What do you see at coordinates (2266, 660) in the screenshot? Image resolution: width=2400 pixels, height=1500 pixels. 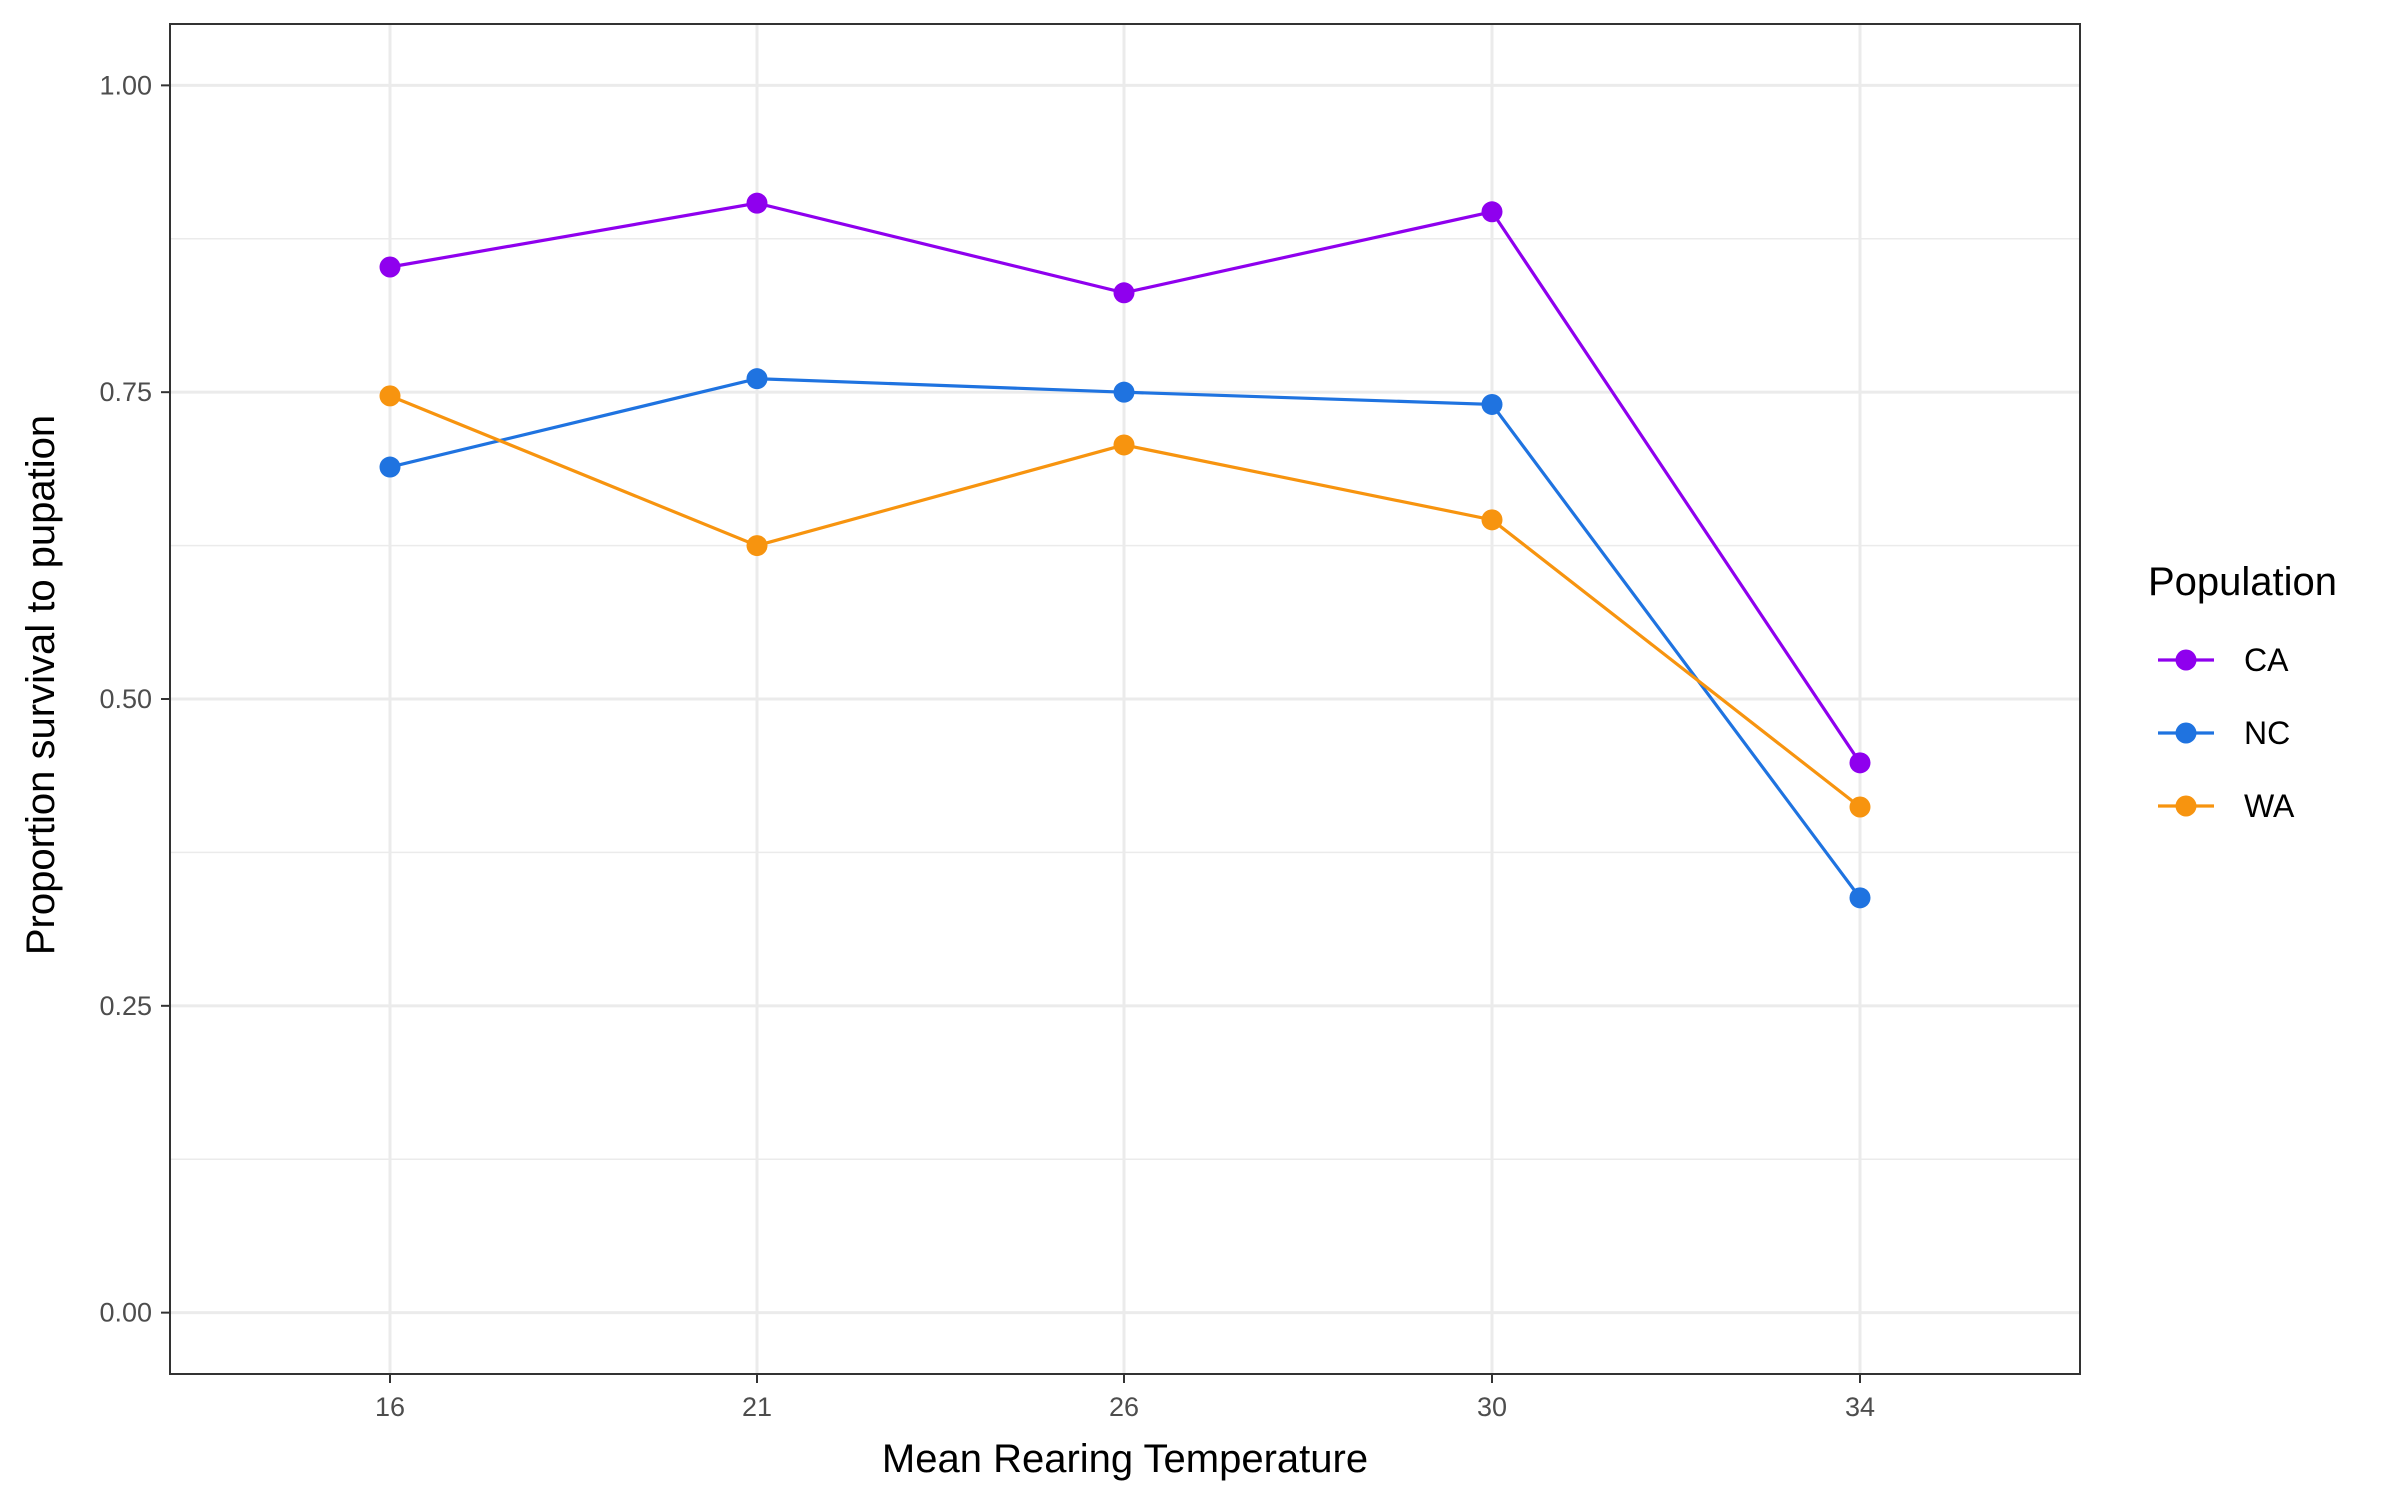 I see `legend-label: CA` at bounding box center [2266, 660].